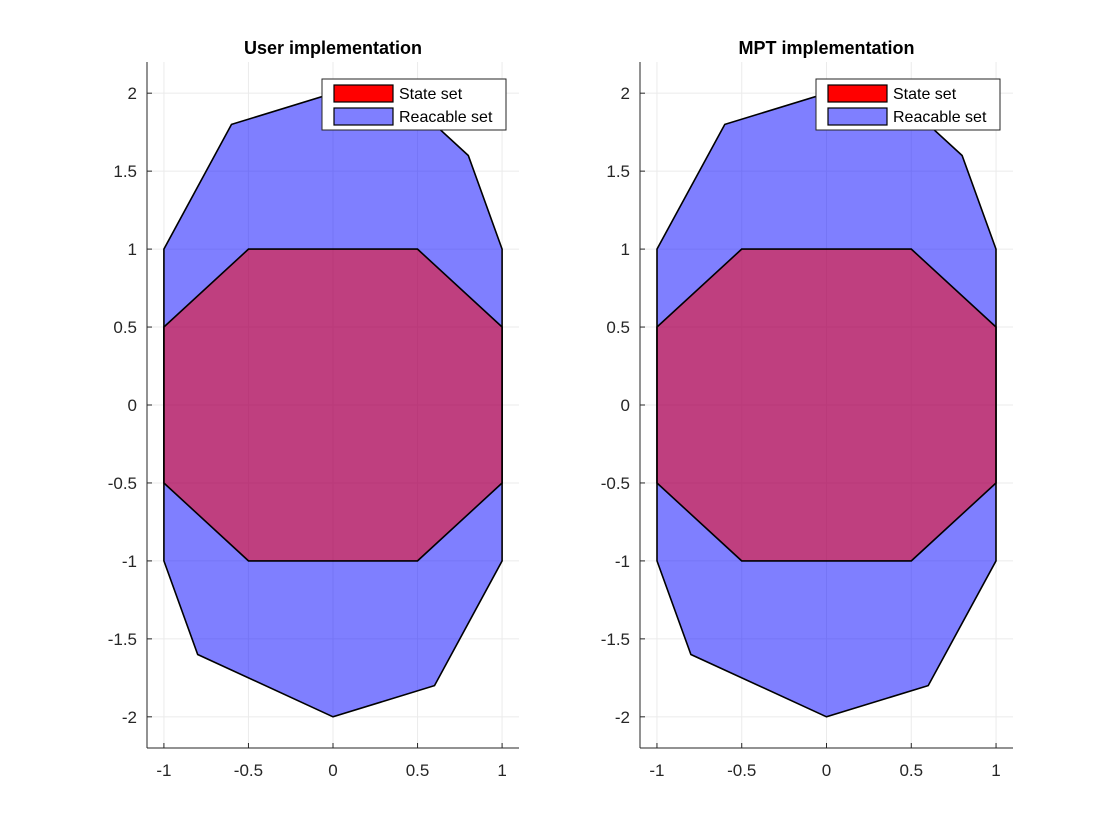  What do you see at coordinates (826, 48) in the screenshot?
I see `axes-title: MPT implementation` at bounding box center [826, 48].